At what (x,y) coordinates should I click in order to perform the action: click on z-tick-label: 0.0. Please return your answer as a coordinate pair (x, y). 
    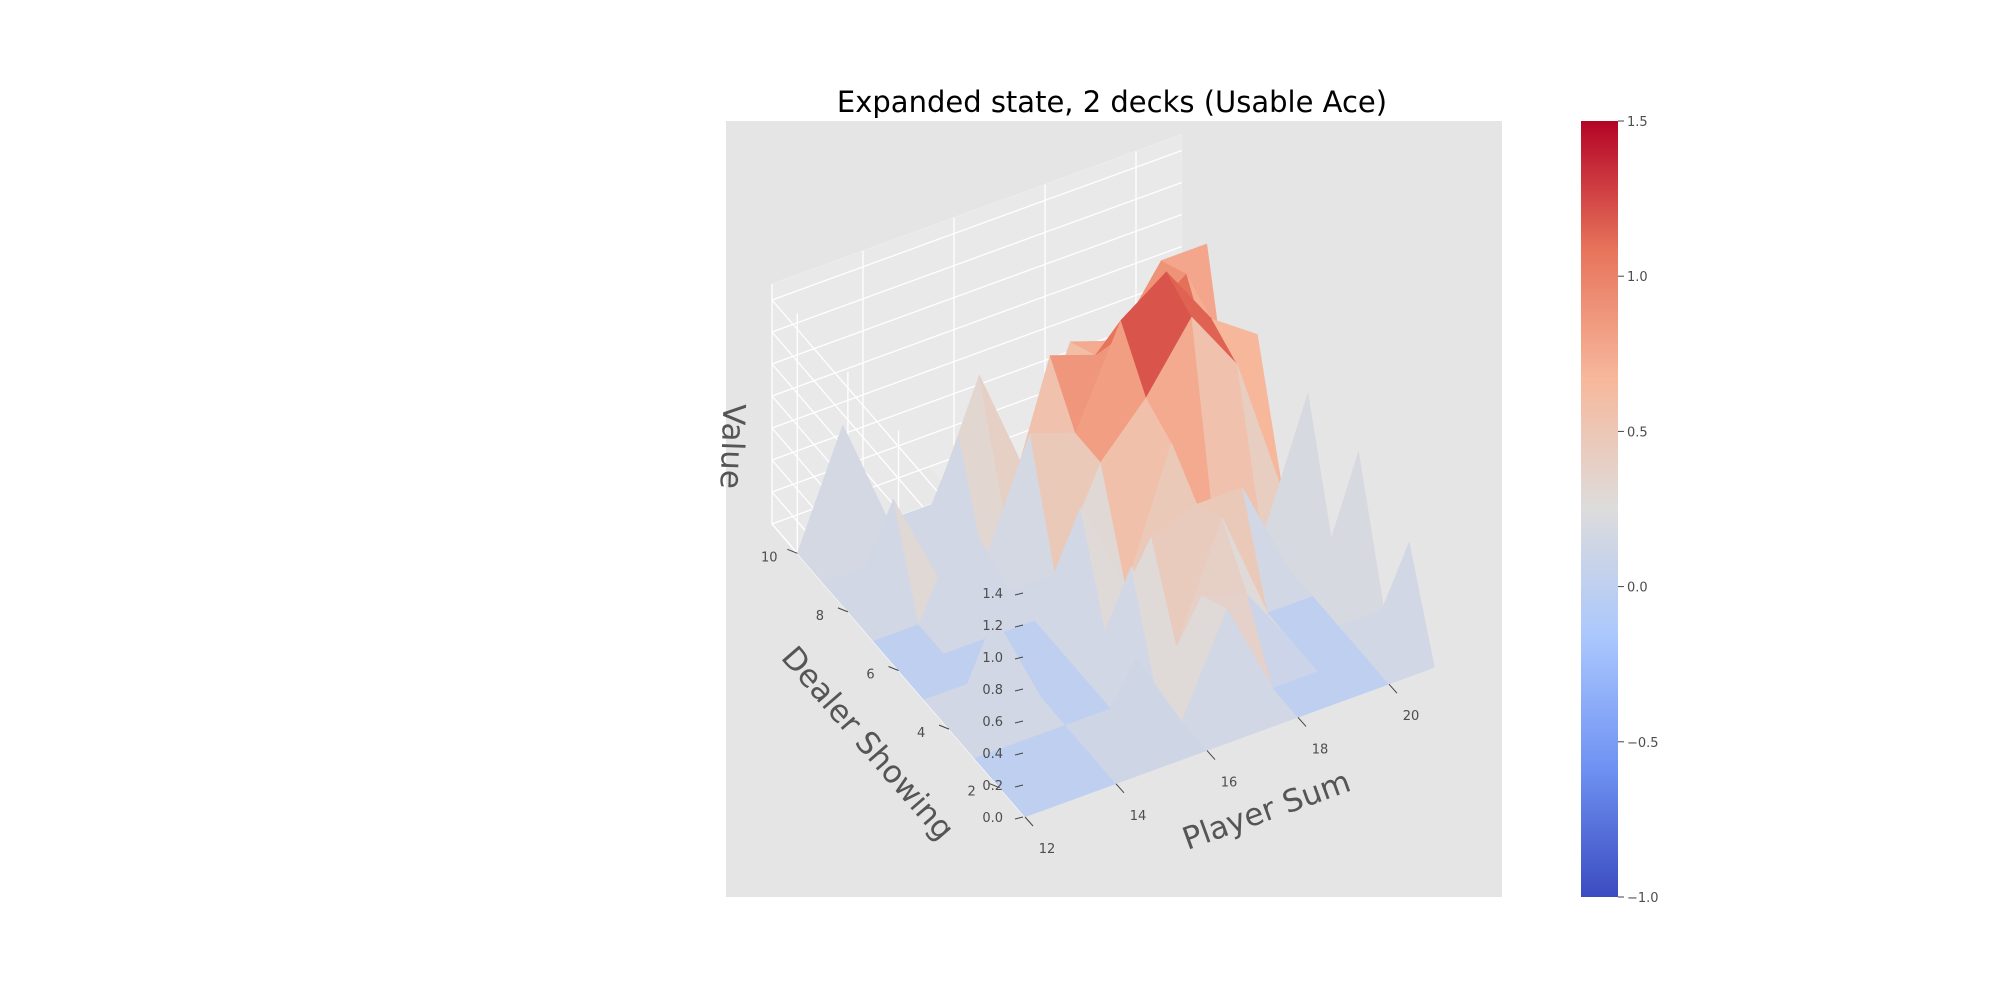
    Looking at the image, I should click on (992, 818).